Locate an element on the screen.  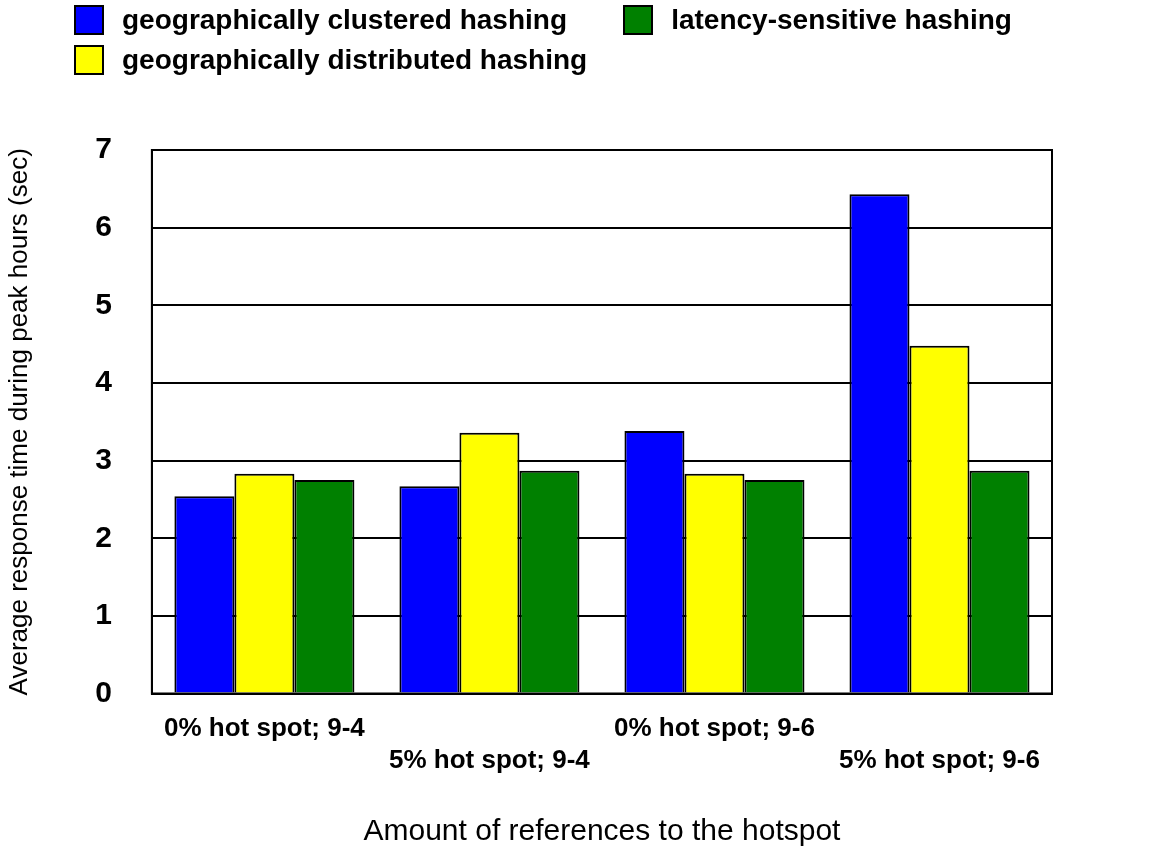
y-tick-label: 5 is located at coordinates (103, 303).